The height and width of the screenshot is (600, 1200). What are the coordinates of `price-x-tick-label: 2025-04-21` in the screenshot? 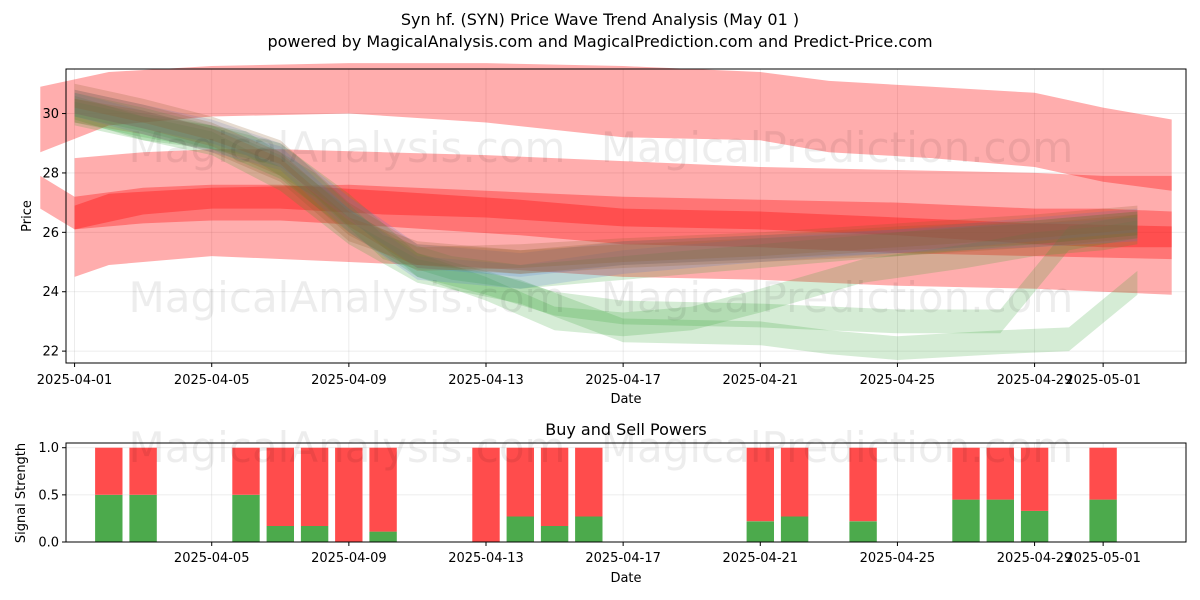 It's located at (761, 380).